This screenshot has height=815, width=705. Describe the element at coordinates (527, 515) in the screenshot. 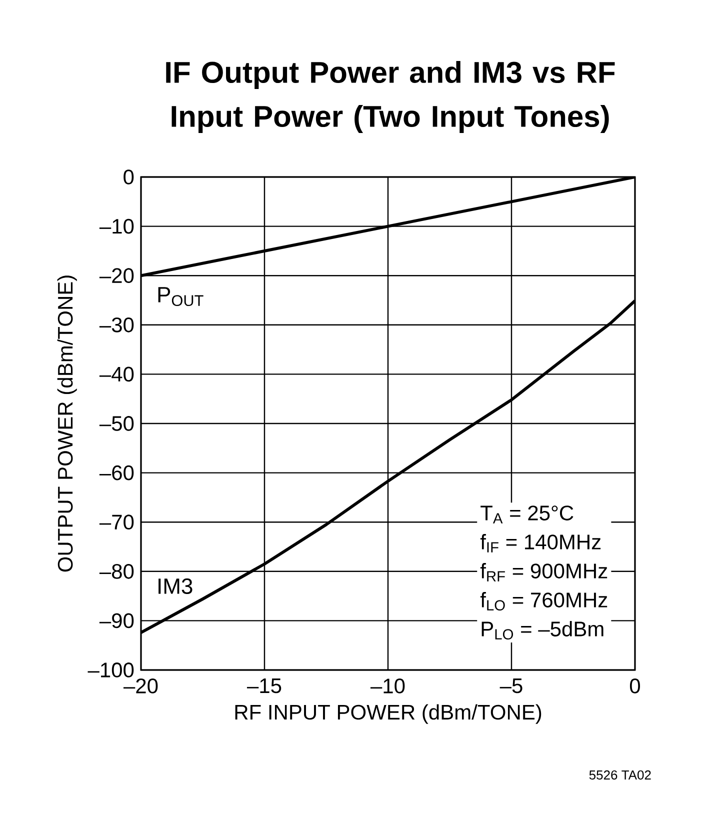

I see `annotation: T$_{A}$ = 25°C` at that location.